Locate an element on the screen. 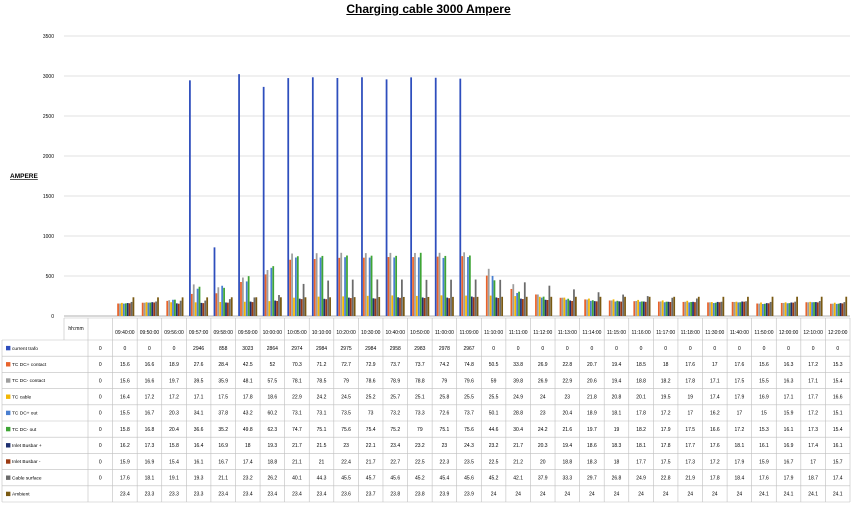 Image resolution: width=857 pixels, height=513 pixels. table-cell: 28.4 is located at coordinates (223, 365).